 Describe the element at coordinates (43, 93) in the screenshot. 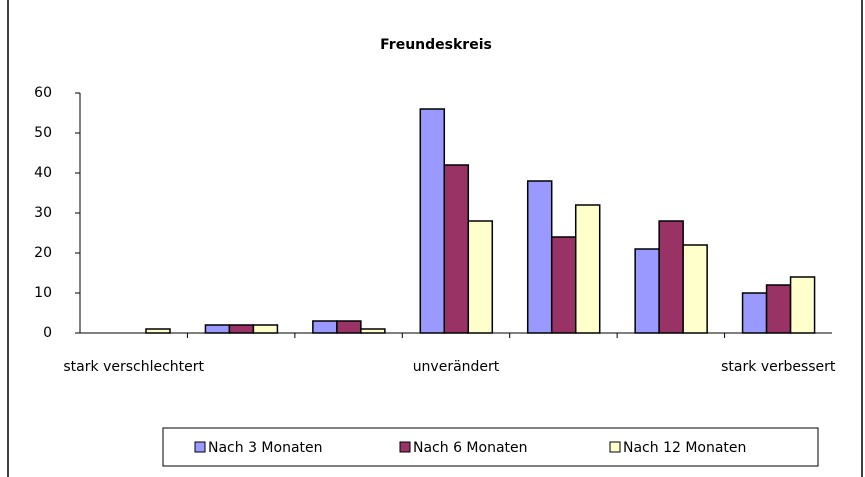

I see `y-tick-label: 60` at that location.